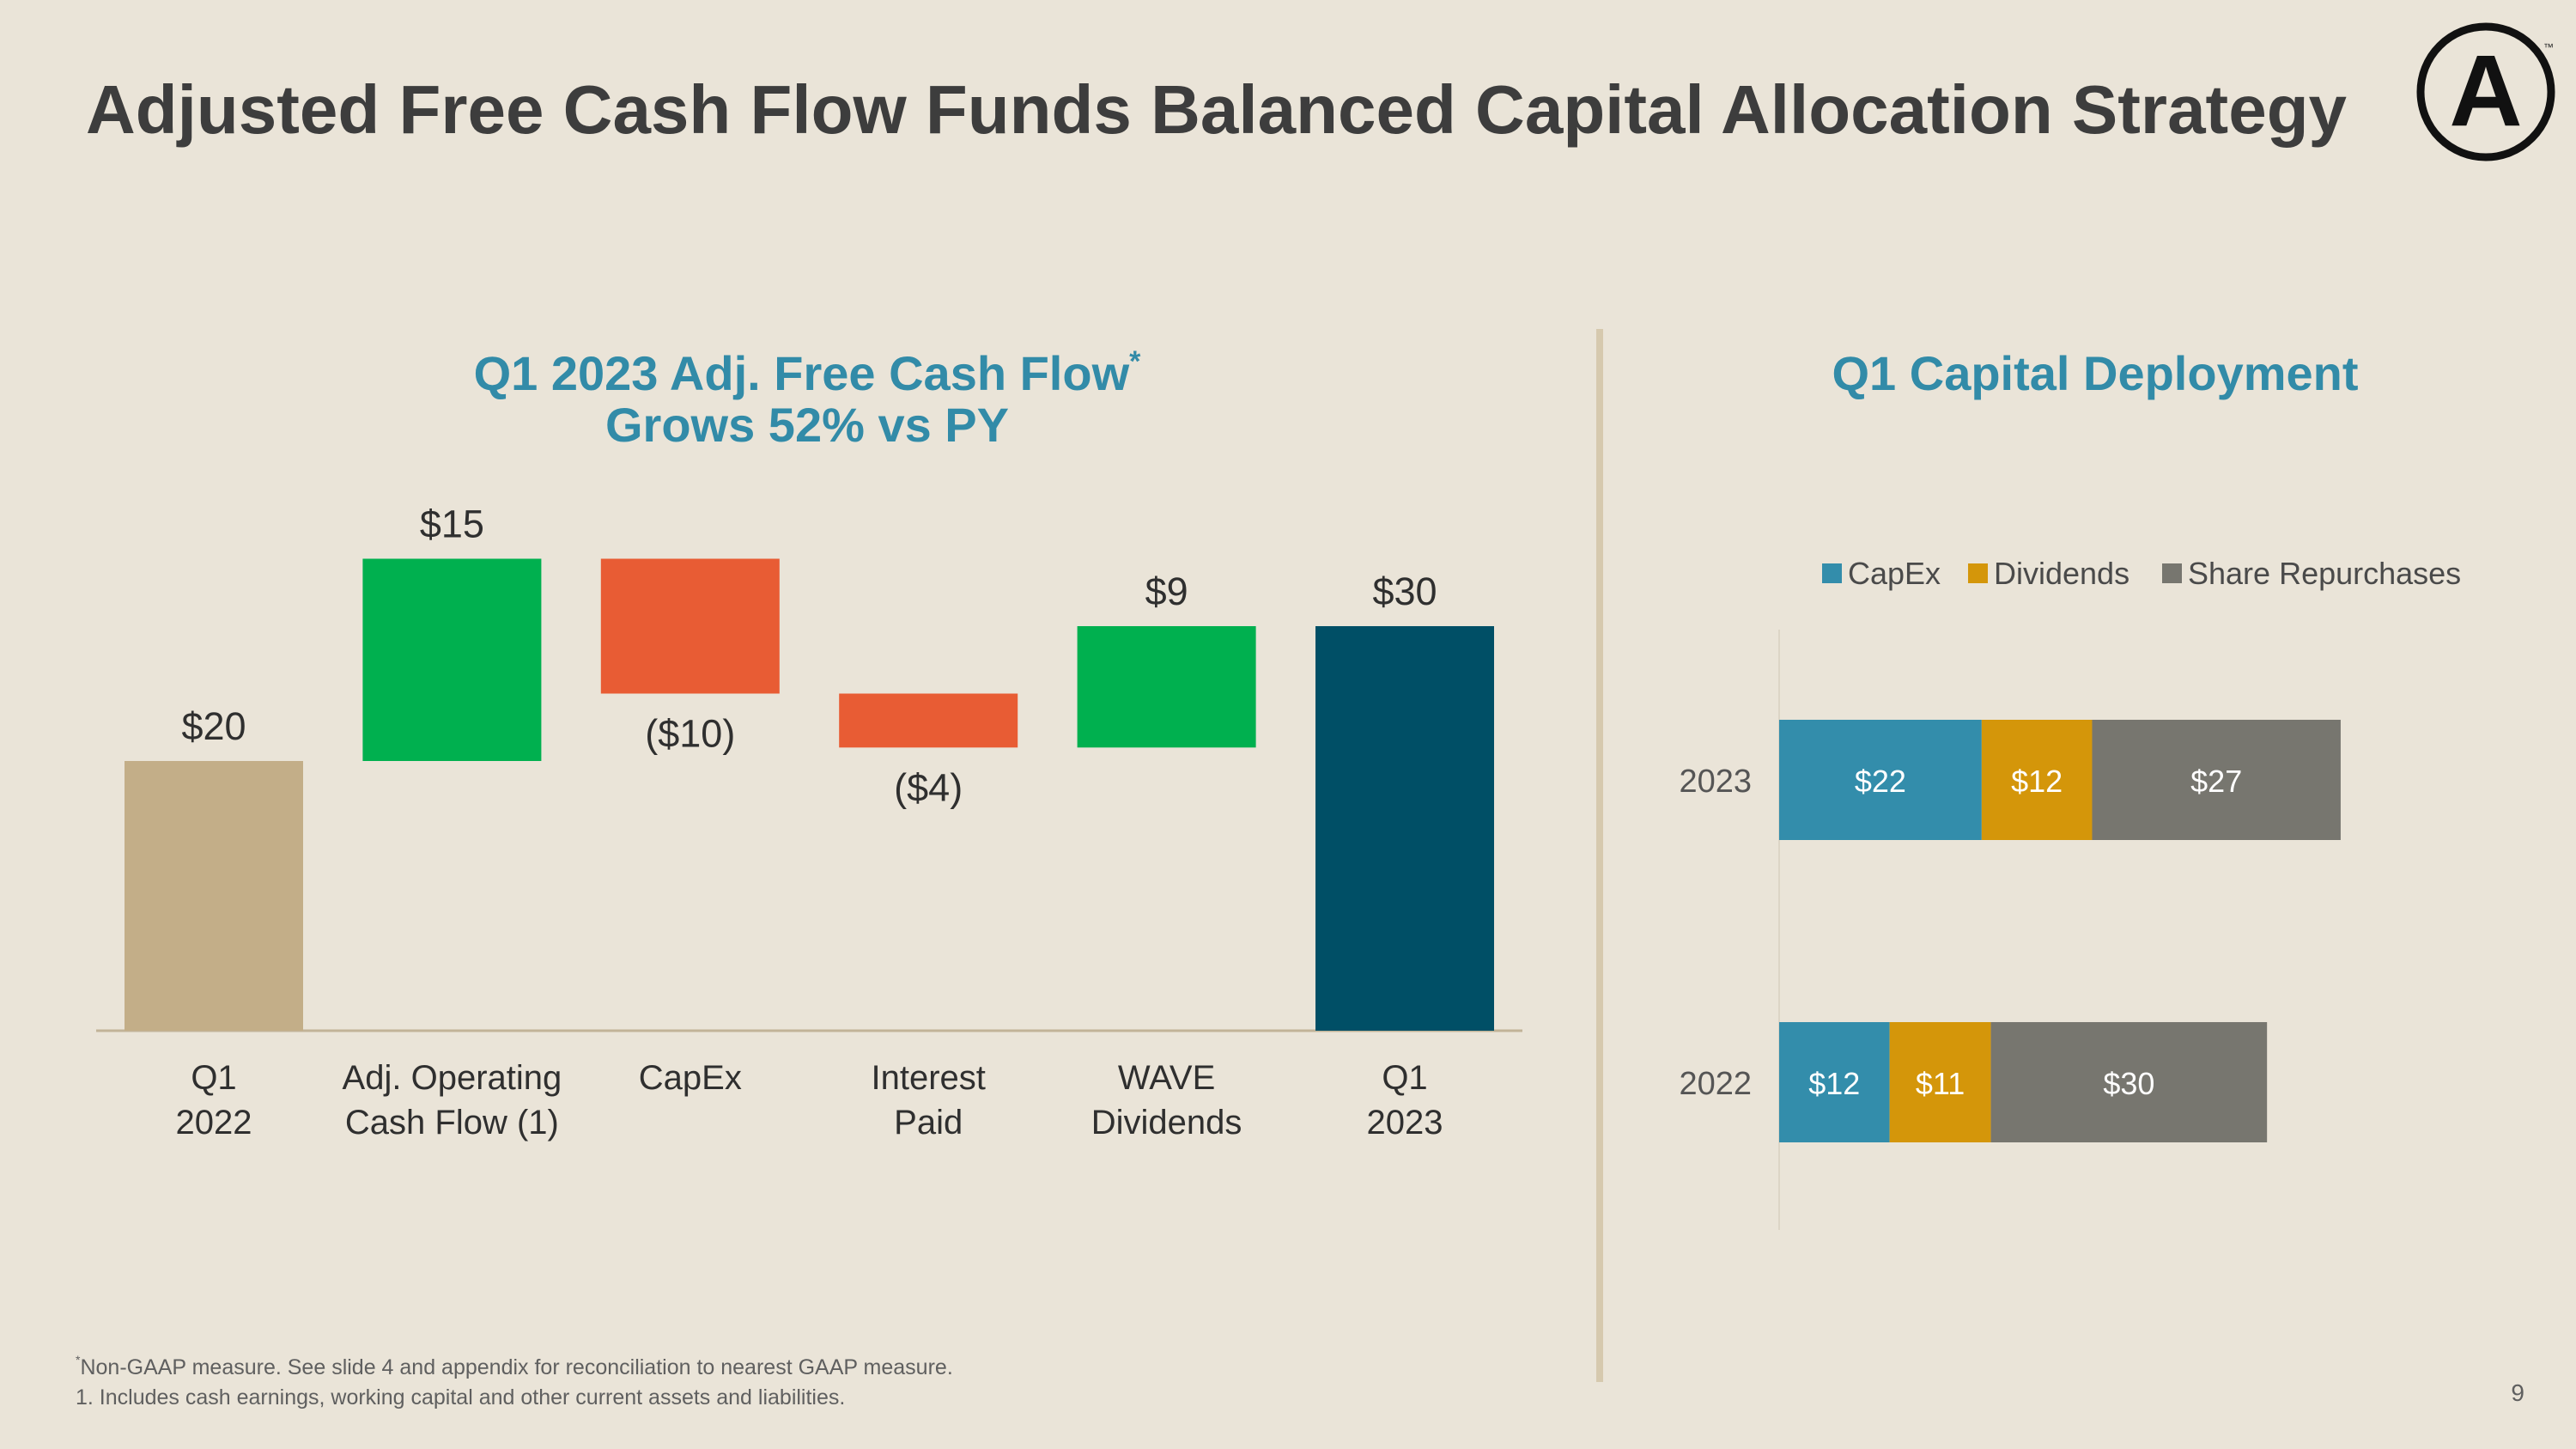 The width and height of the screenshot is (2576, 1449). I want to click on capital-deployment-data-label-2023-share-repurchases: $27, so click(2216, 781).